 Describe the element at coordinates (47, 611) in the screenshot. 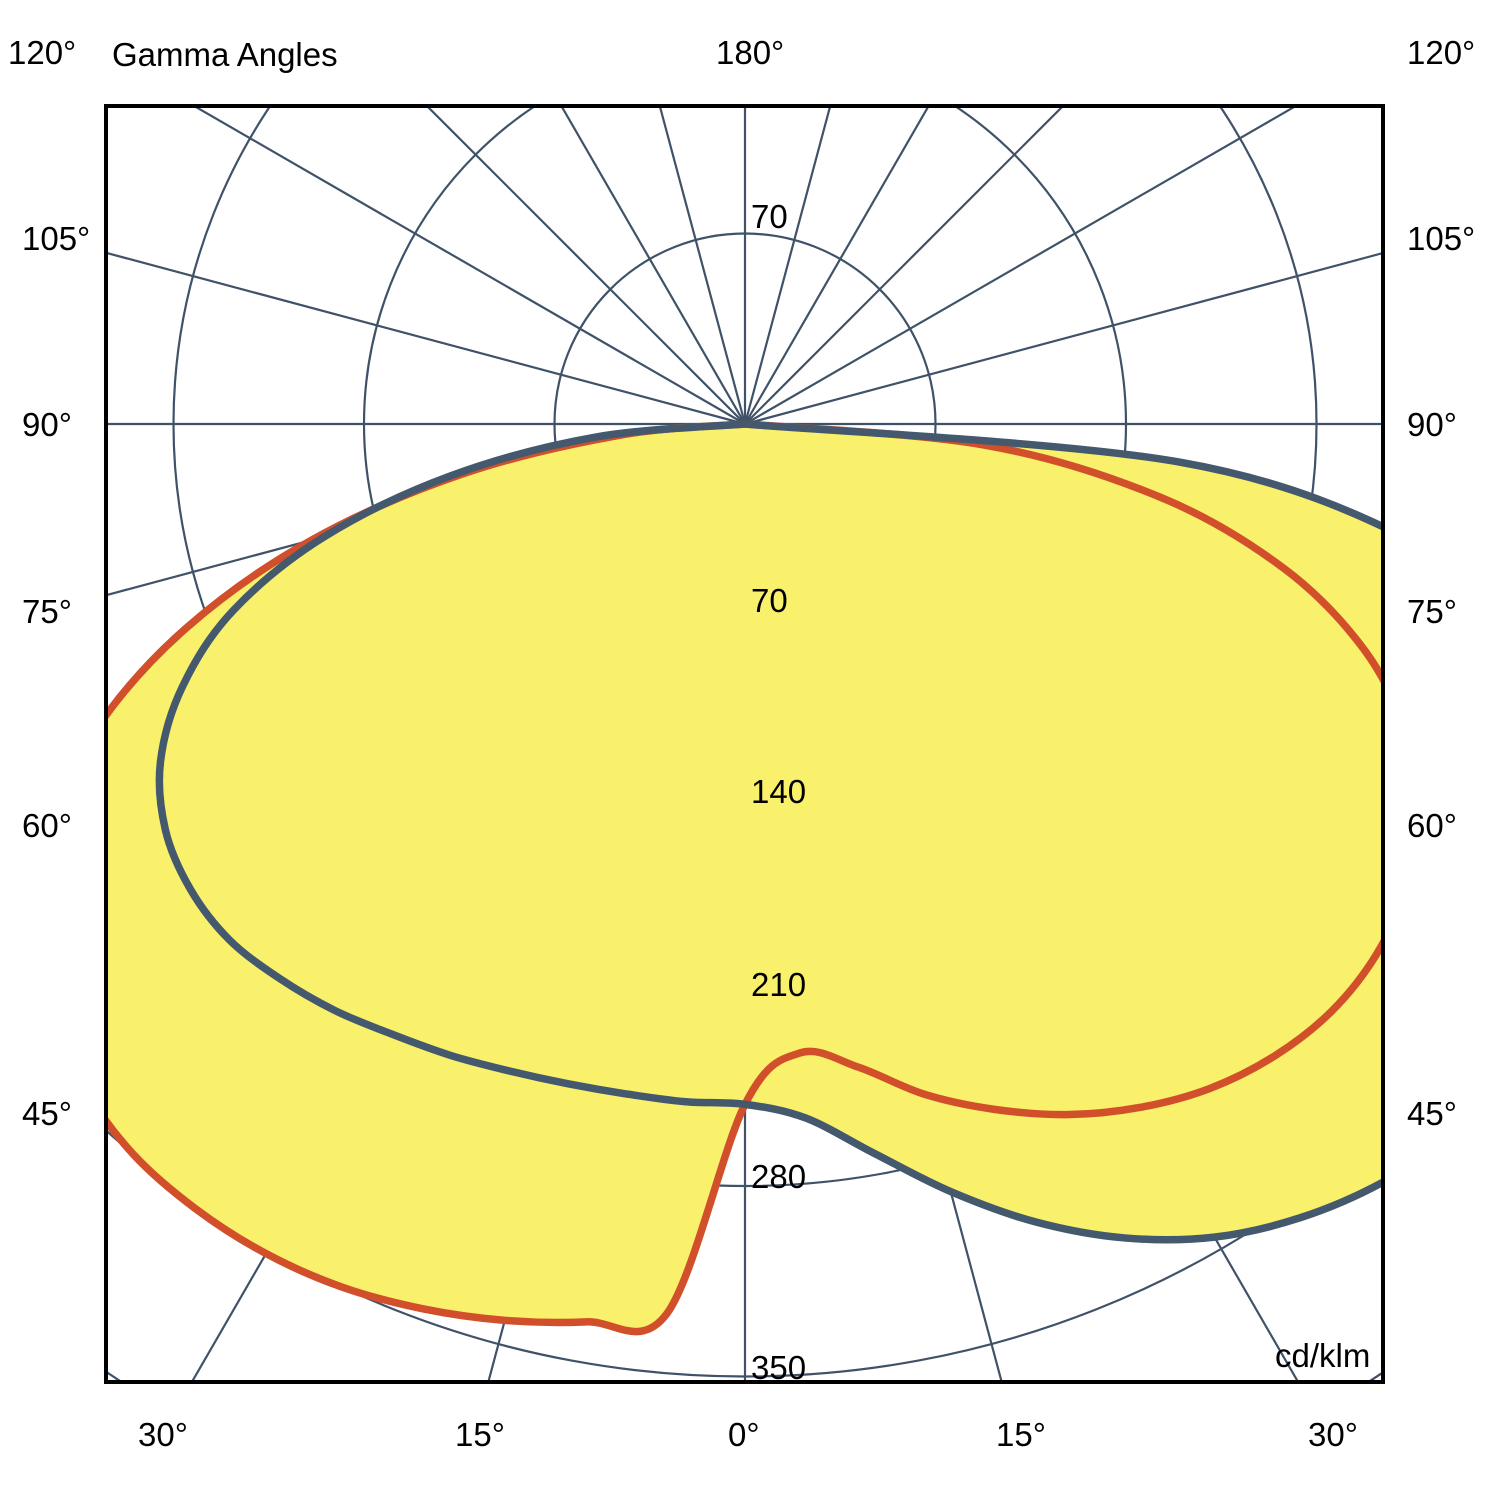

I see `axis-label-left-75: 75°` at that location.